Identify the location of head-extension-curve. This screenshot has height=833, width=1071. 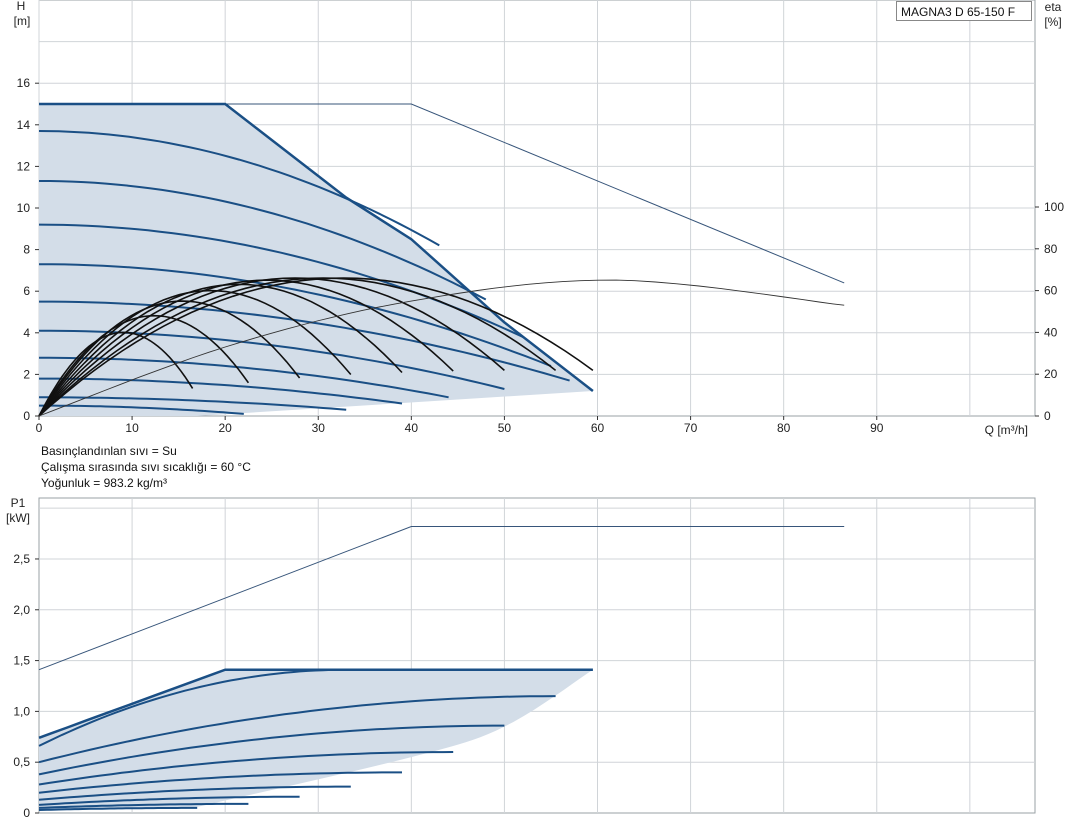
(535, 193).